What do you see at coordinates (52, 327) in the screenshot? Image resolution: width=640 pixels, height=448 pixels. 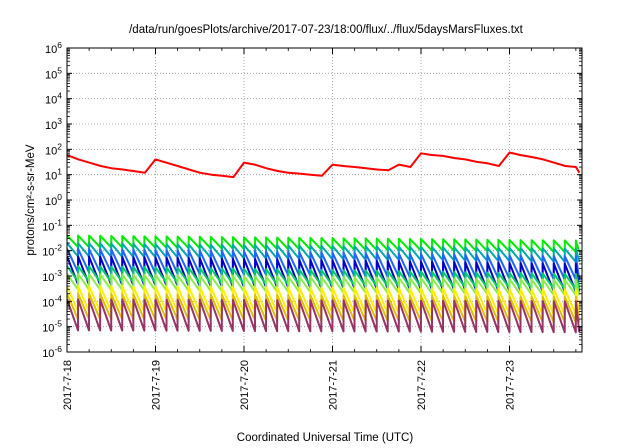 I see `y-tick-label: 10⁻⁵` at bounding box center [52, 327].